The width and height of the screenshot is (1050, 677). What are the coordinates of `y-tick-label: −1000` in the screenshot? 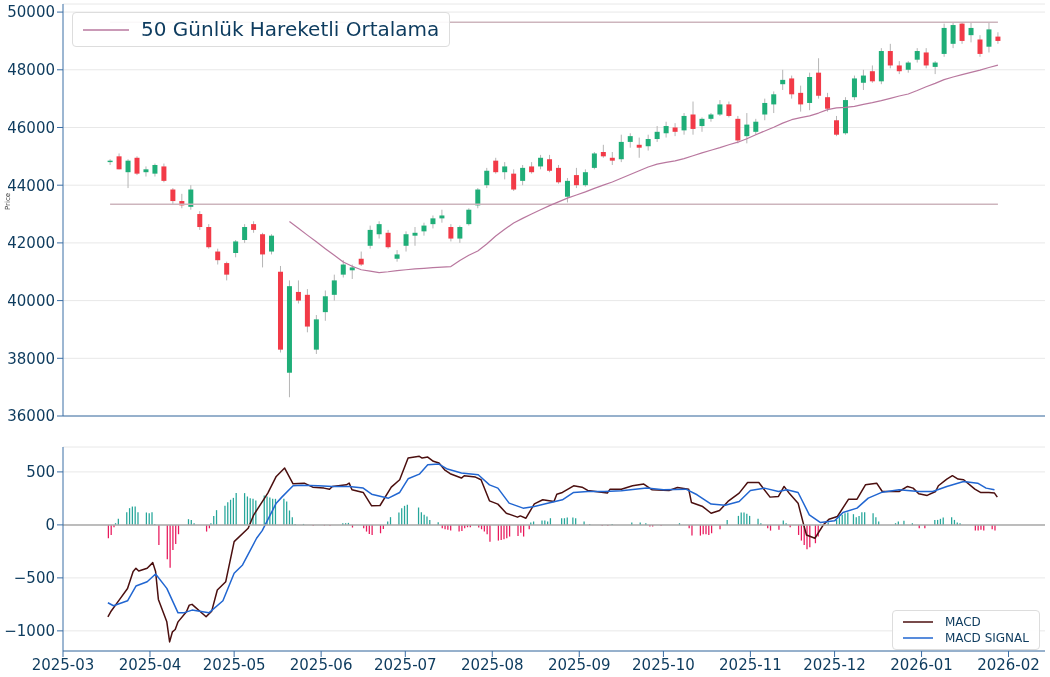 It's located at (29, 631).